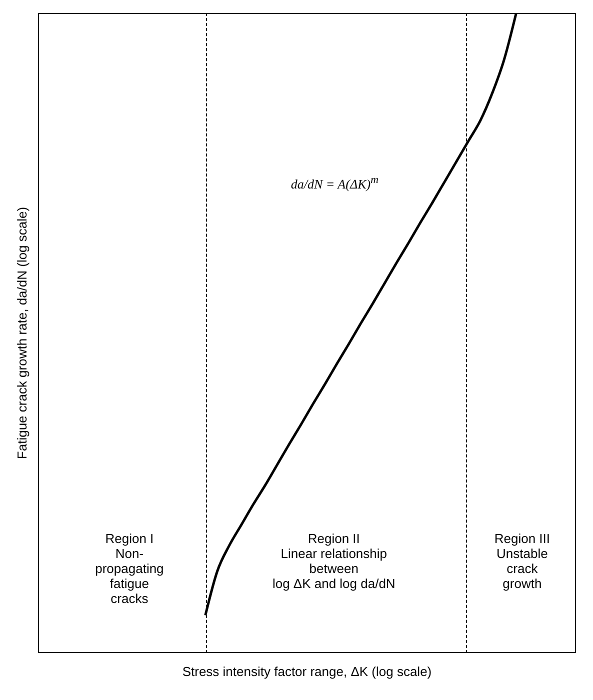 This screenshot has height=700, width=593. I want to click on y-axis-title: Fatigue crack growth rate, da/dN (log scale), so click(22, 333).